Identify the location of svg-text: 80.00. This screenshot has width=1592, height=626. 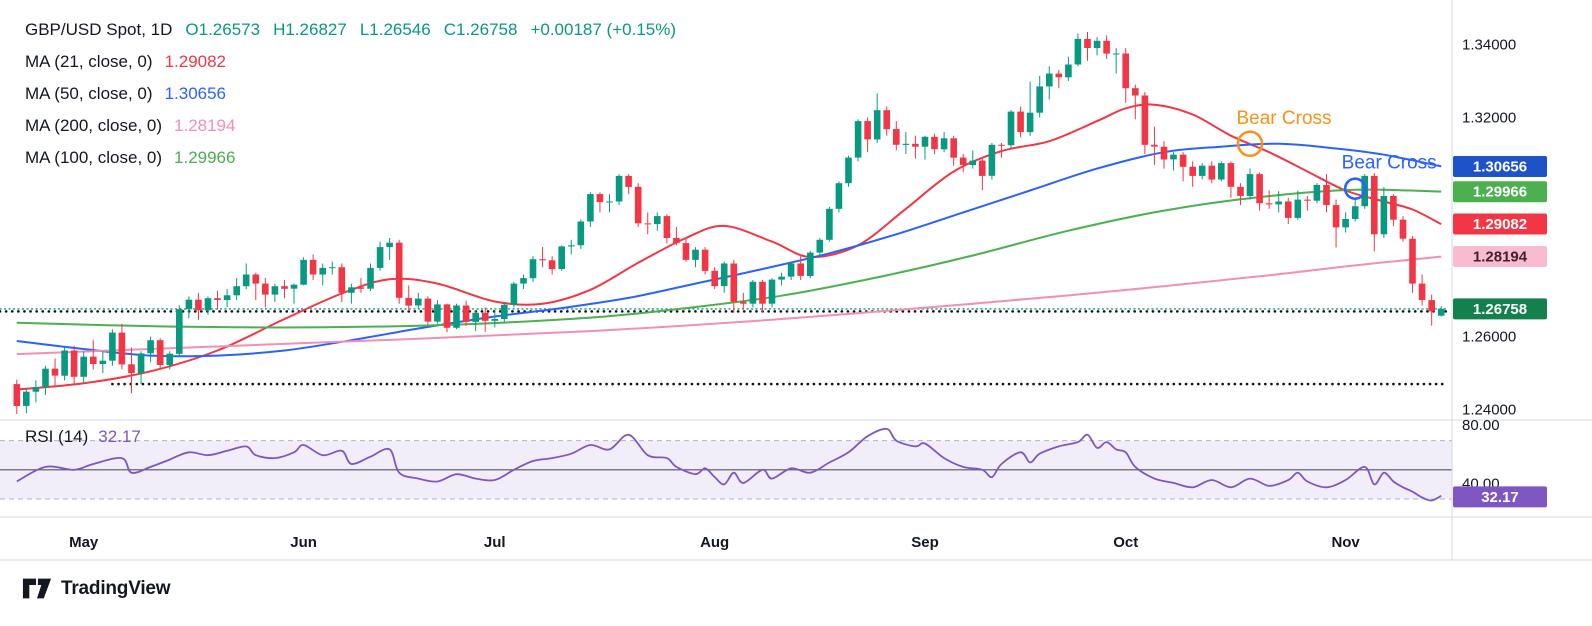
(1481, 425).